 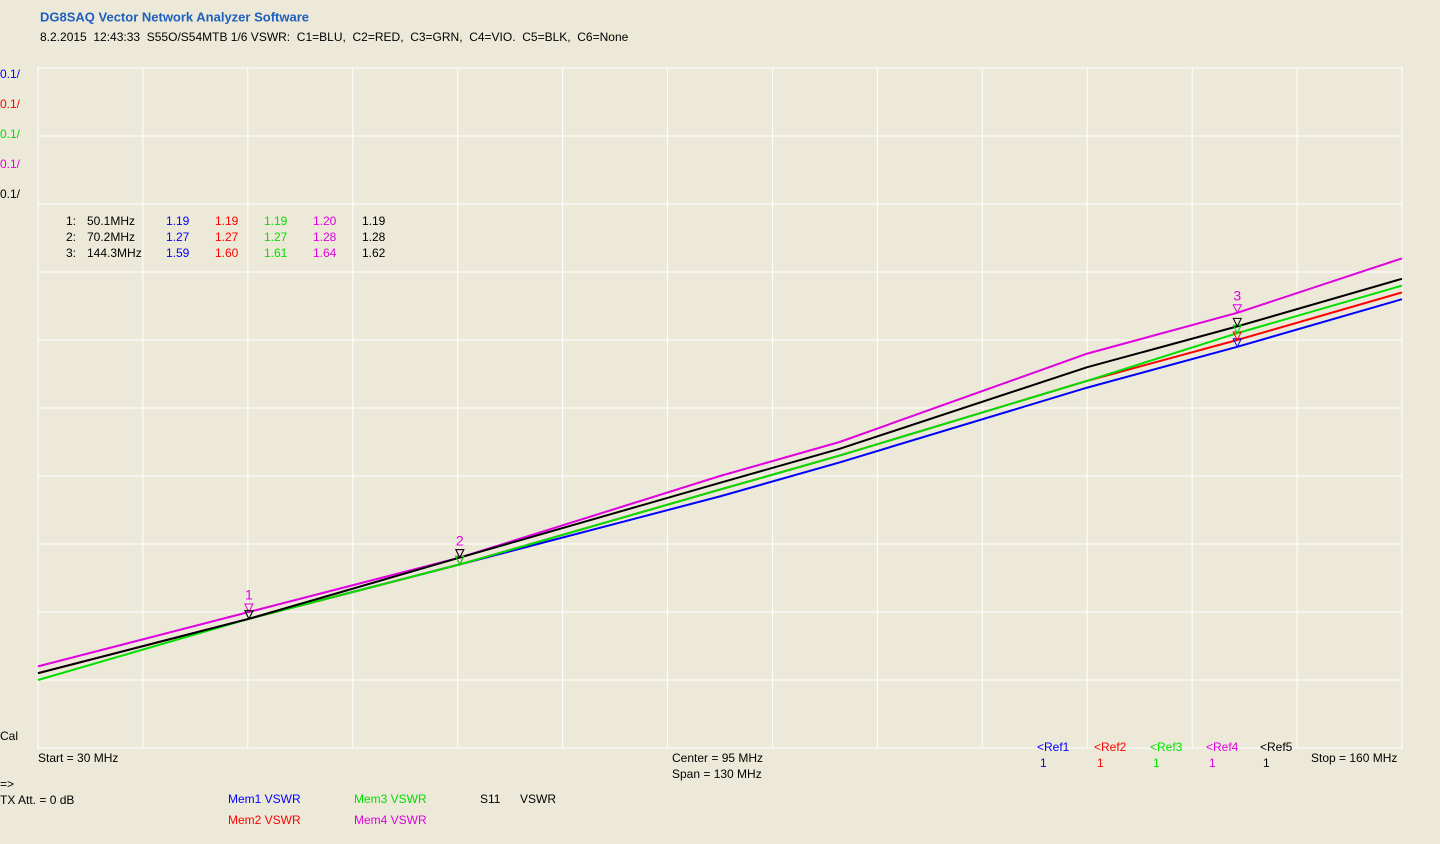 What do you see at coordinates (276, 253) in the screenshot?
I see `marker-value: 1.61` at bounding box center [276, 253].